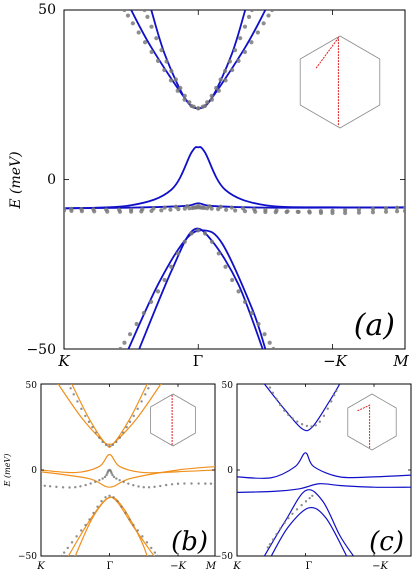 This screenshot has width=415, height=587. What do you see at coordinates (16, 180) in the screenshot?
I see `panel-a-ylabel: E (meV)` at bounding box center [16, 180].